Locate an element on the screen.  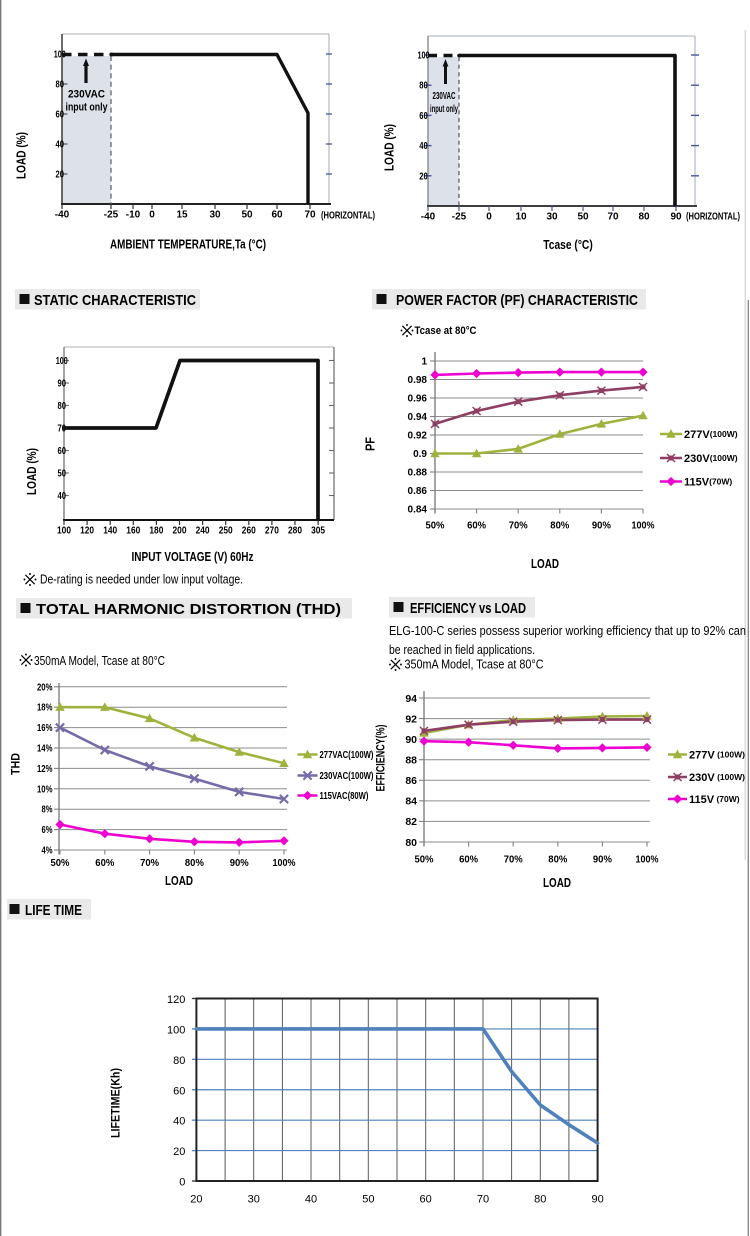
svg-text: -10 is located at coordinates (133, 215).